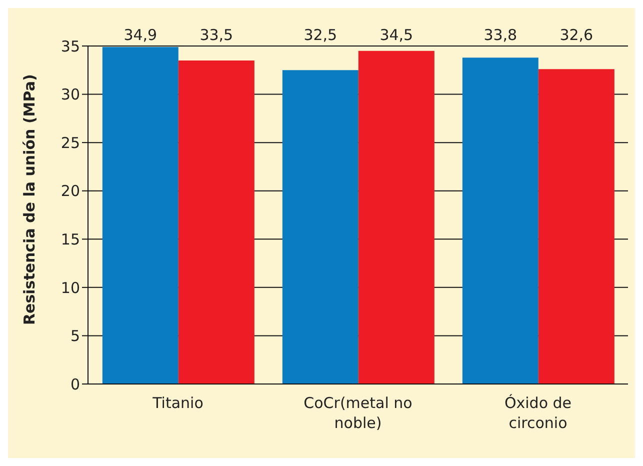 Image resolution: width=643 pixels, height=466 pixels. What do you see at coordinates (70, 239) in the screenshot?
I see `y-tick-label: 15` at bounding box center [70, 239].